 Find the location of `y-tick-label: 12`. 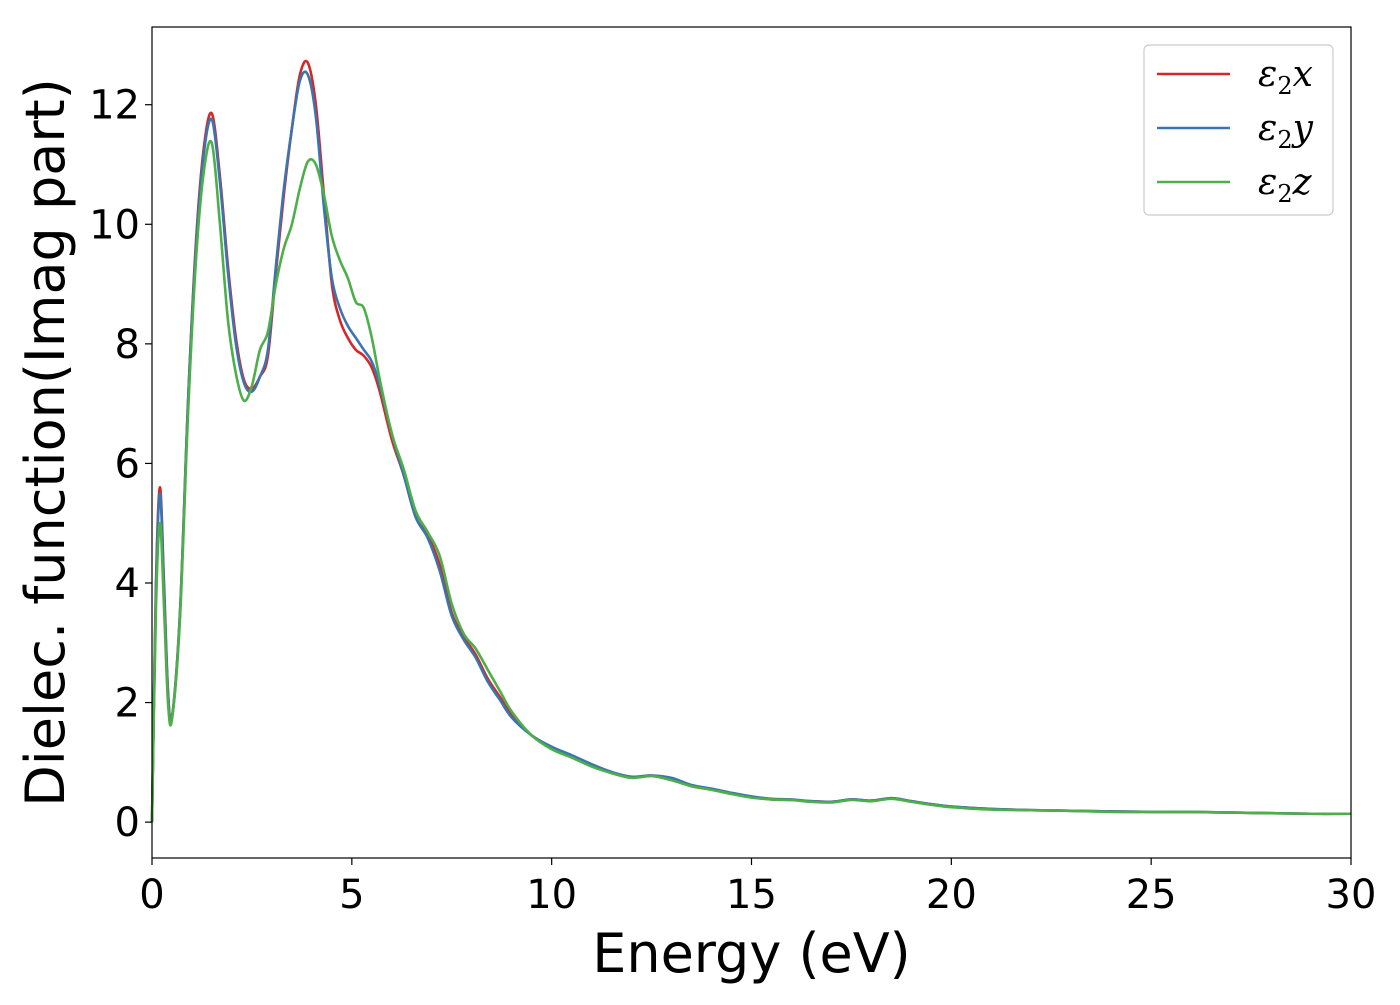

y-tick-label: 12 is located at coordinates (114, 106).